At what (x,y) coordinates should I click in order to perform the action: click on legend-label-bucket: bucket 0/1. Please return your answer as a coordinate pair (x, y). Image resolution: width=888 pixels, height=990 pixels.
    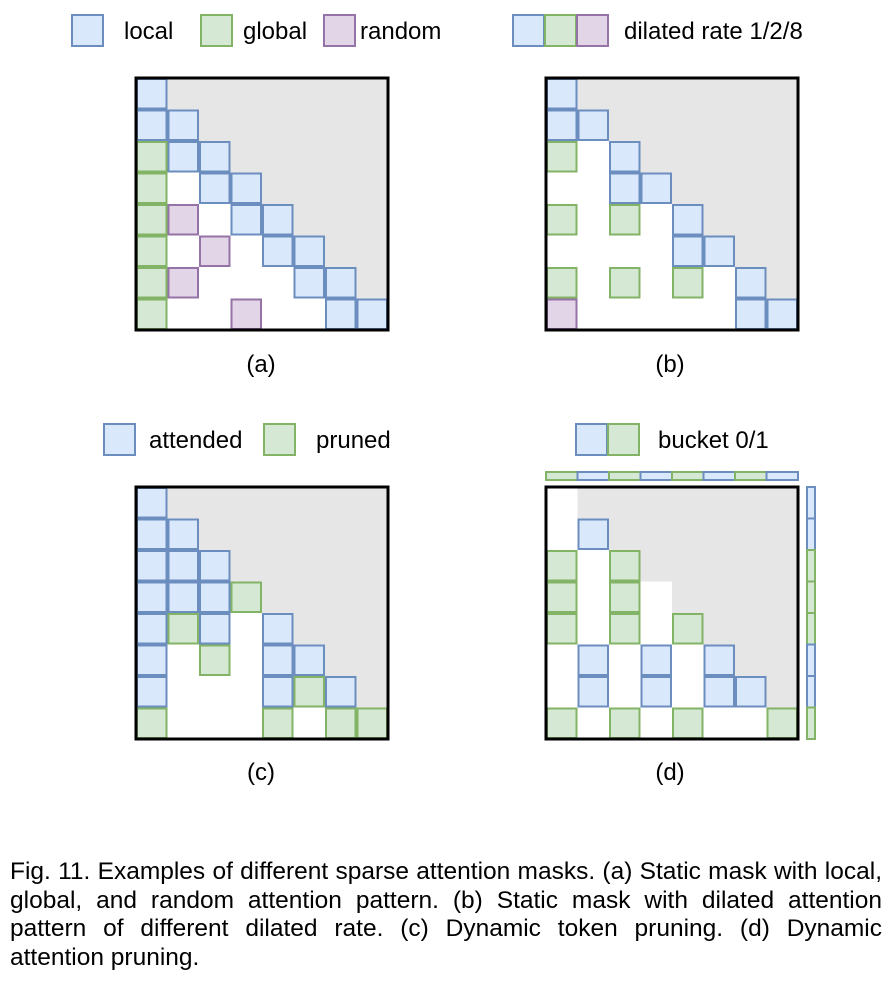
    Looking at the image, I should click on (713, 440).